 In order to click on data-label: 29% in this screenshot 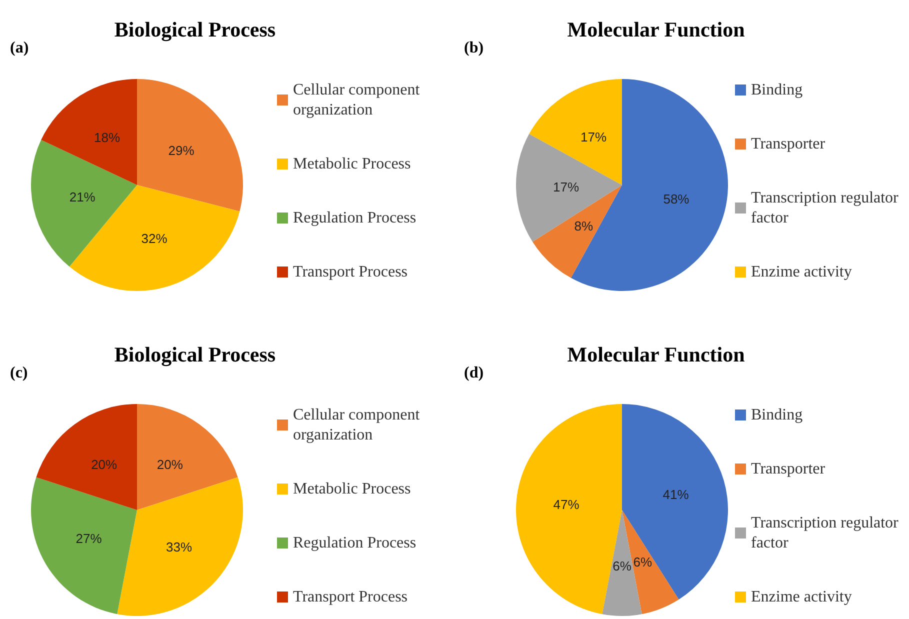, I will do `click(181, 150)`.